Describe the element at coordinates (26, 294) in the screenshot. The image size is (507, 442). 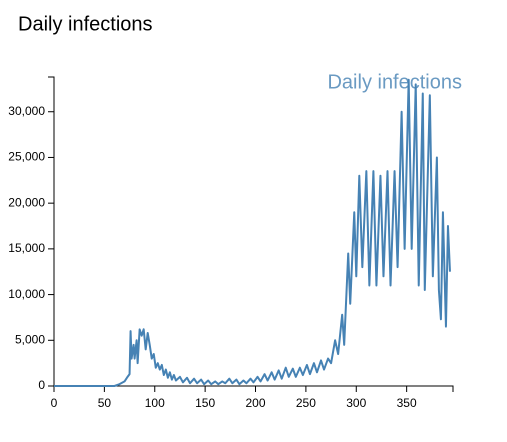
I see `y-tick-label: 10,000` at that location.